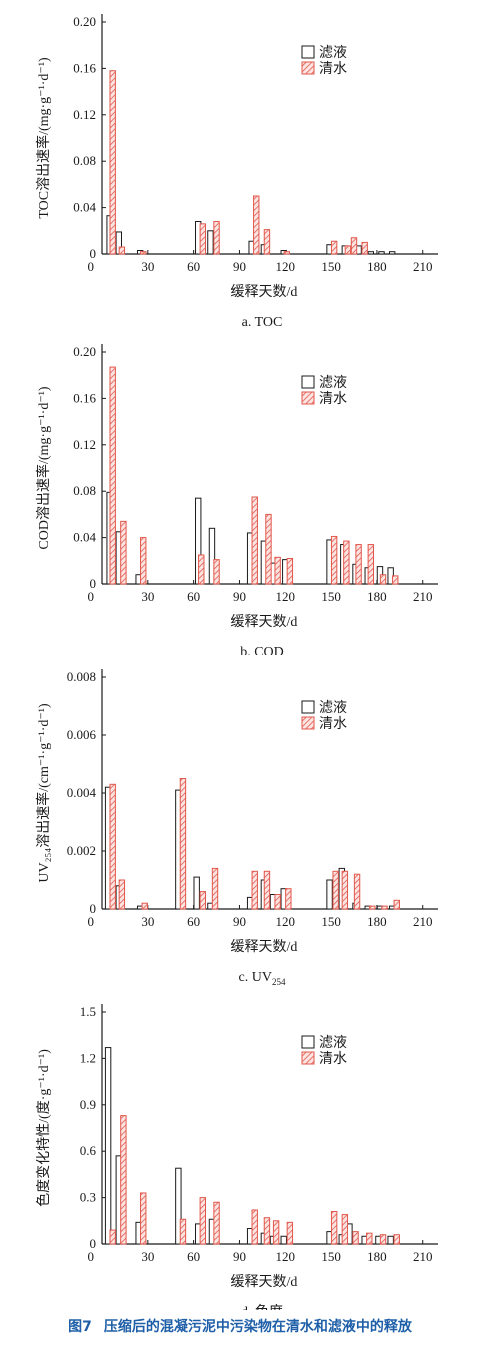 This screenshot has width=480, height=1346. What do you see at coordinates (262, 650) in the screenshot?
I see `panel-caption: b. COD` at bounding box center [262, 650].